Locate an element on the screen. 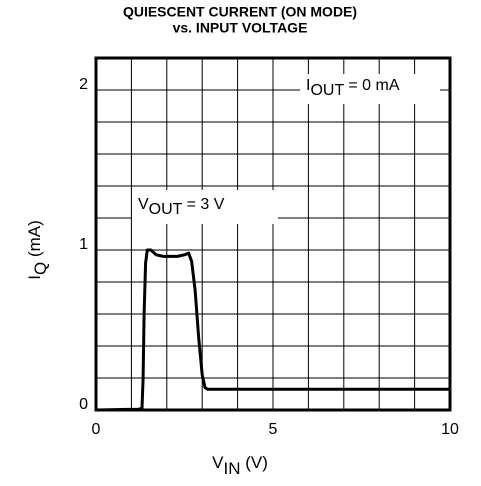  label-rest: (mA) is located at coordinates (34, 241).